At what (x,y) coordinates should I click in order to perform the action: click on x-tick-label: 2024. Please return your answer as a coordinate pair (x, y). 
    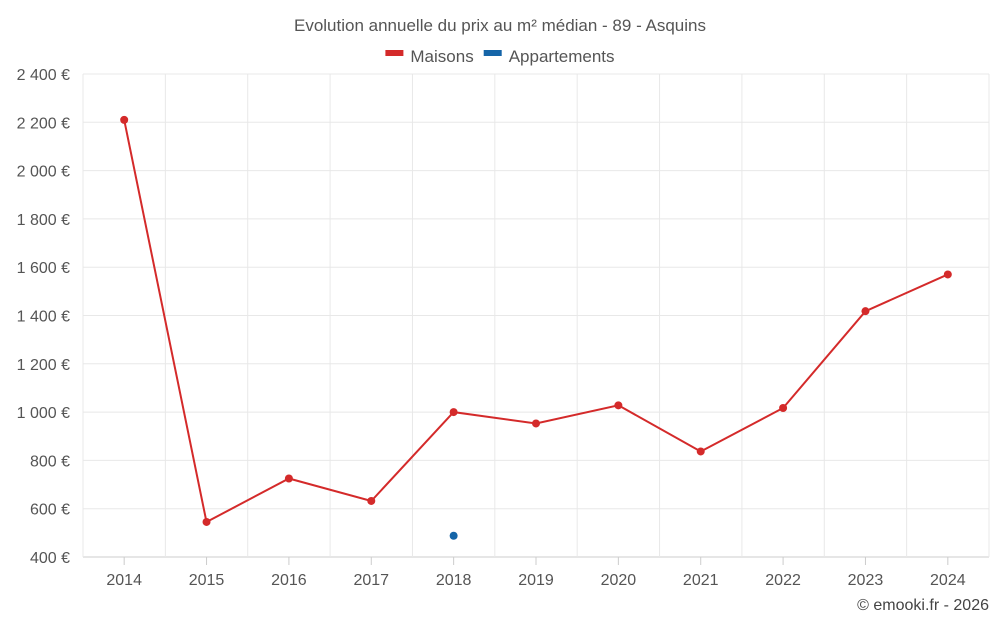
    Looking at the image, I should click on (948, 580).